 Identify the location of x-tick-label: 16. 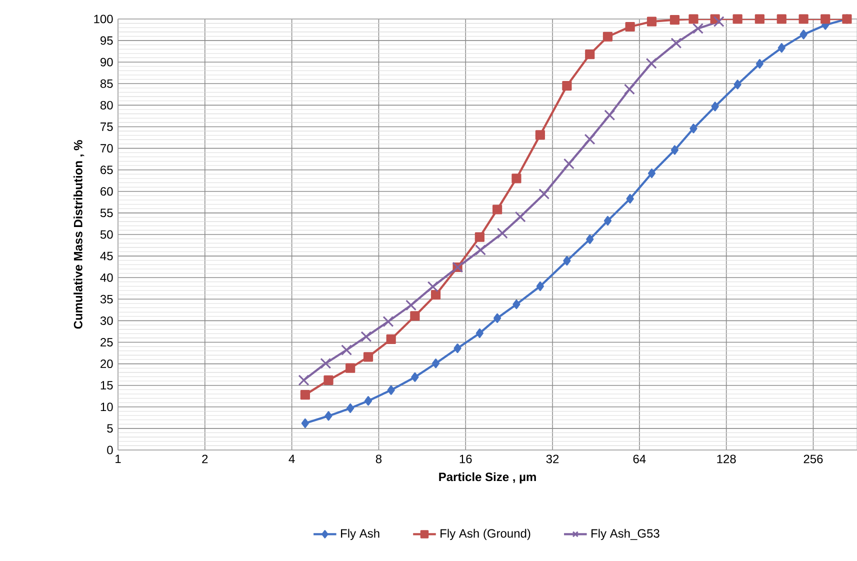
(466, 459).